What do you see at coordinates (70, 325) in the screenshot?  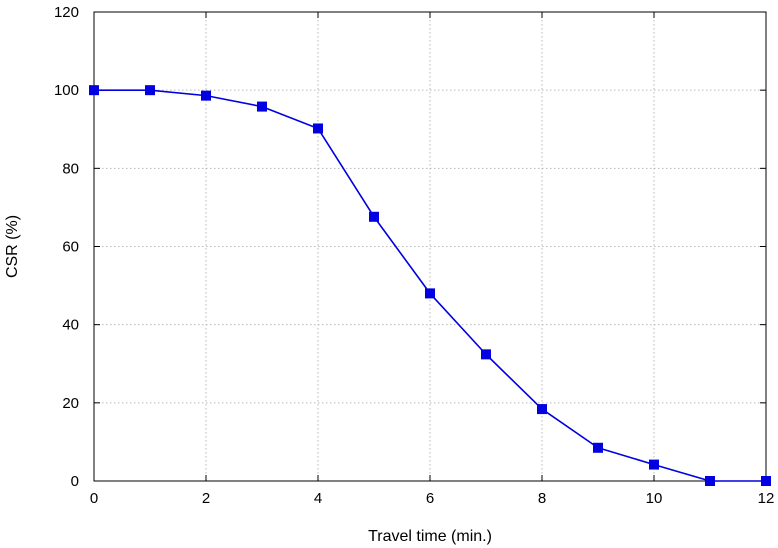 I see `y-tick-label: 40` at bounding box center [70, 325].